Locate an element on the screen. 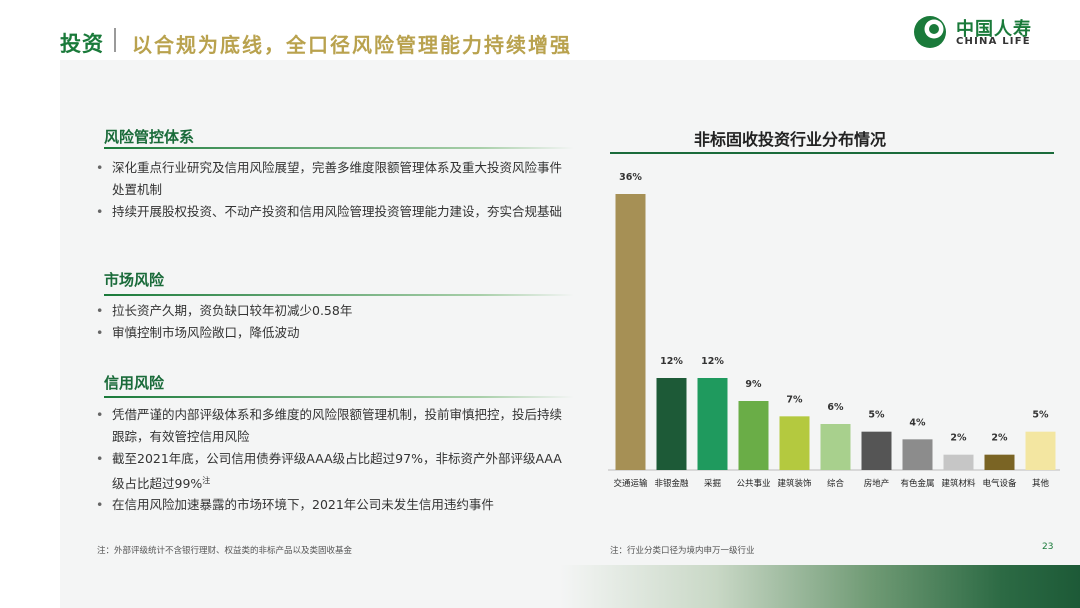 This screenshot has height=608, width=1080. section-title-market-risk: 市场风险 is located at coordinates (134, 280).